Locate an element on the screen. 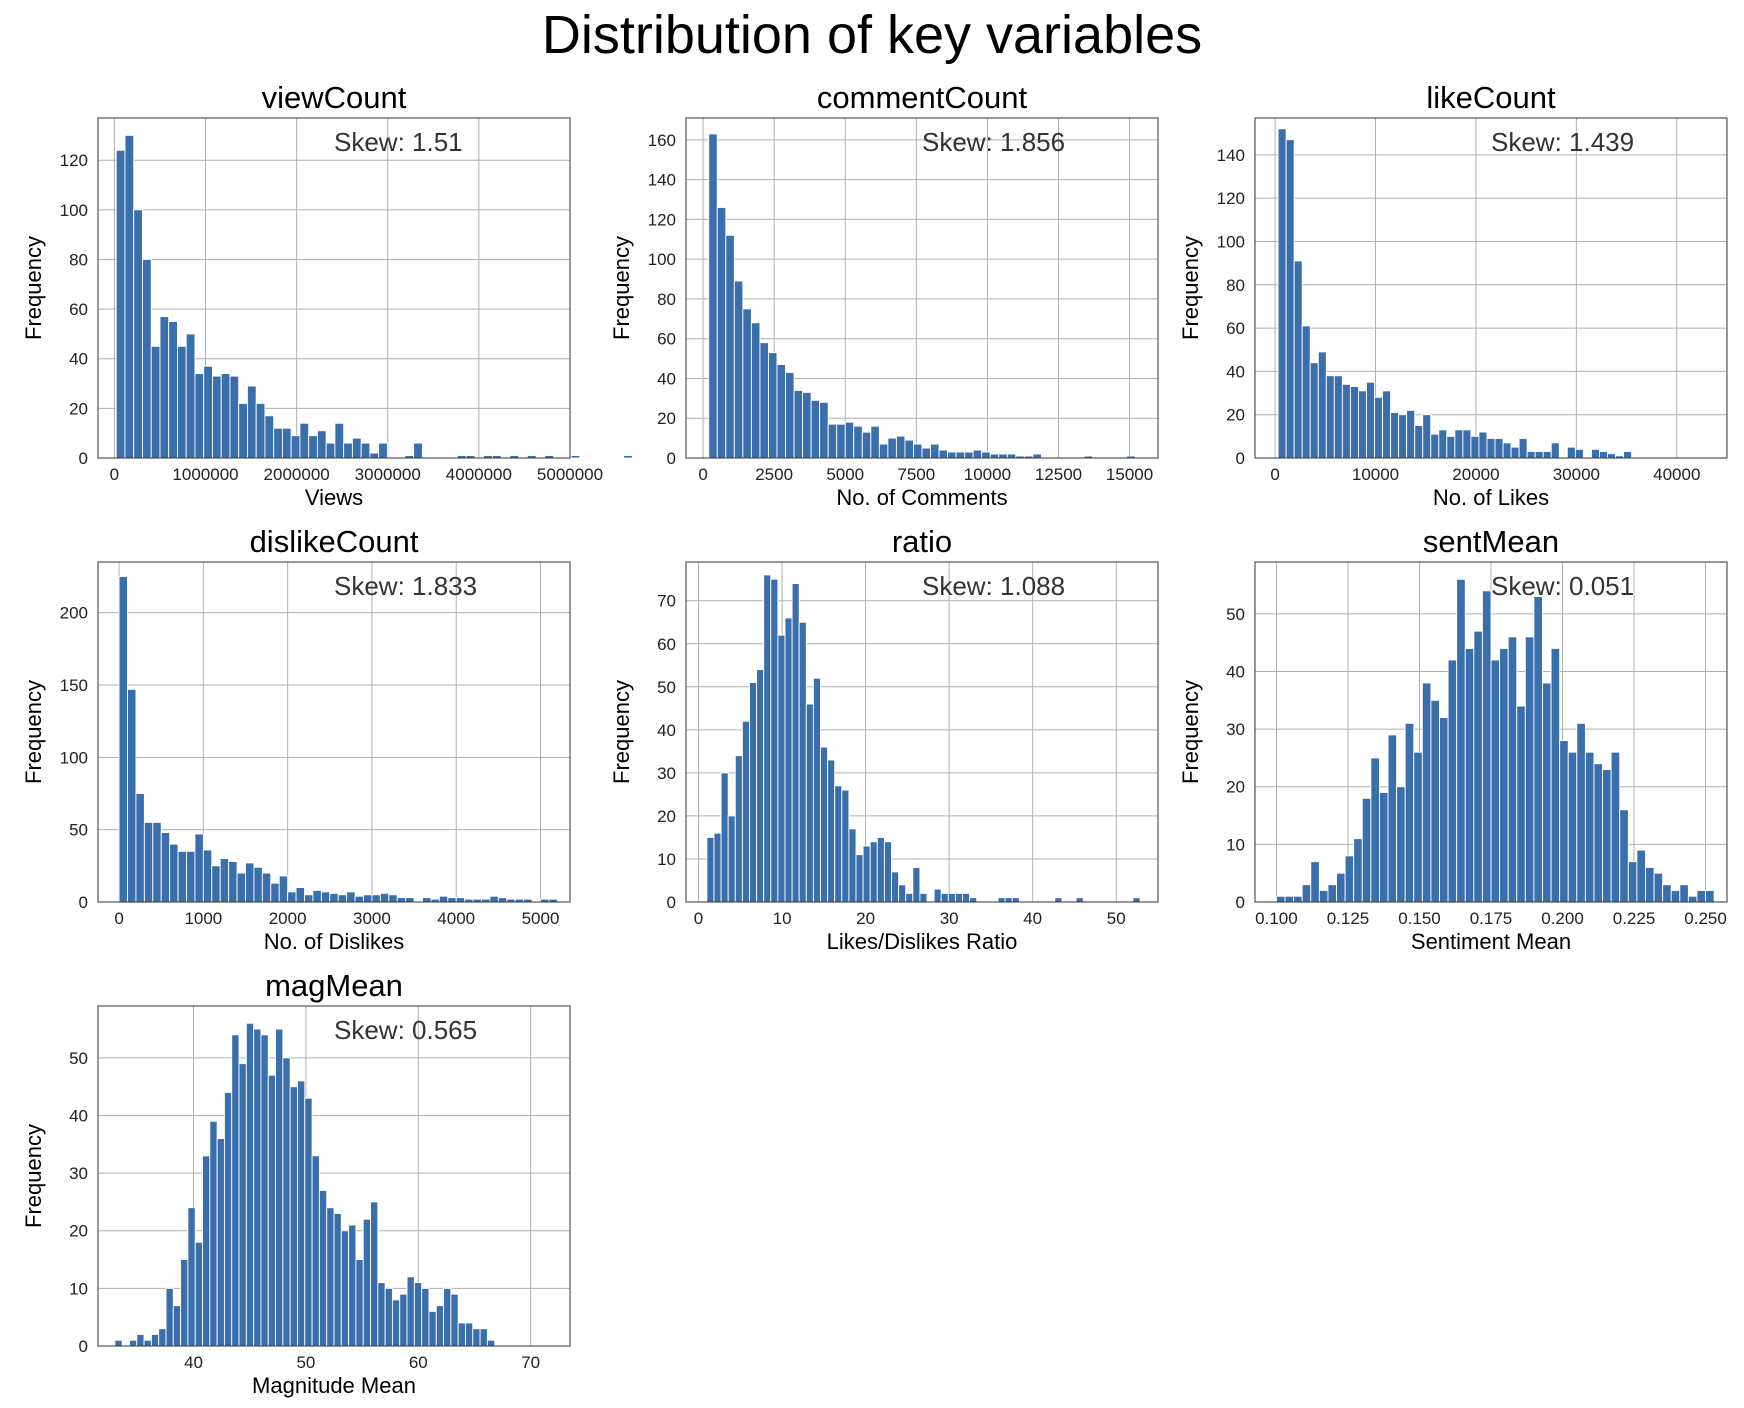  x-tick-label: 0.175 is located at coordinates (1491, 918).